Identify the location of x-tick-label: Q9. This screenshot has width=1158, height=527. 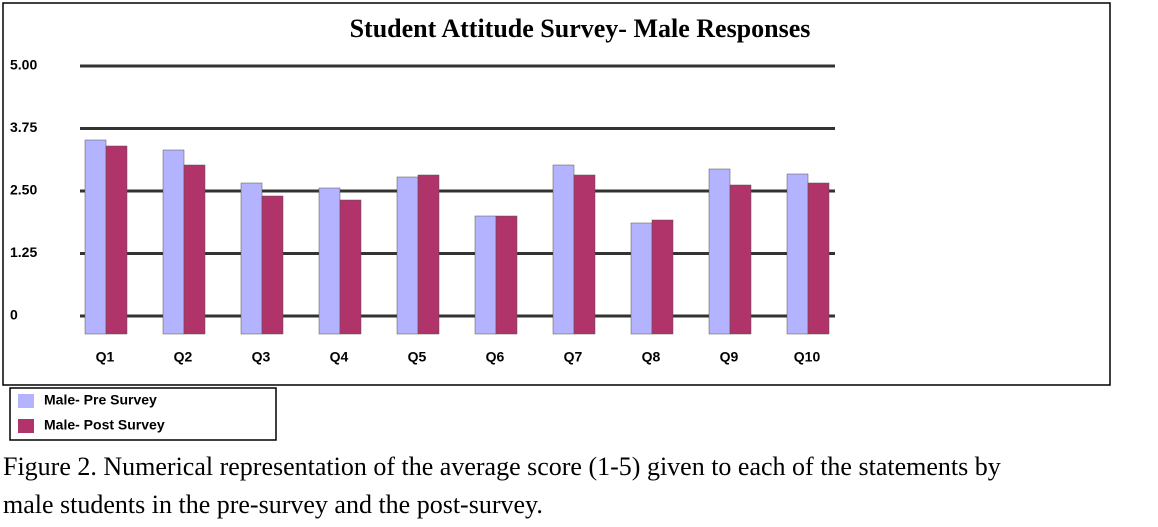
(729, 357).